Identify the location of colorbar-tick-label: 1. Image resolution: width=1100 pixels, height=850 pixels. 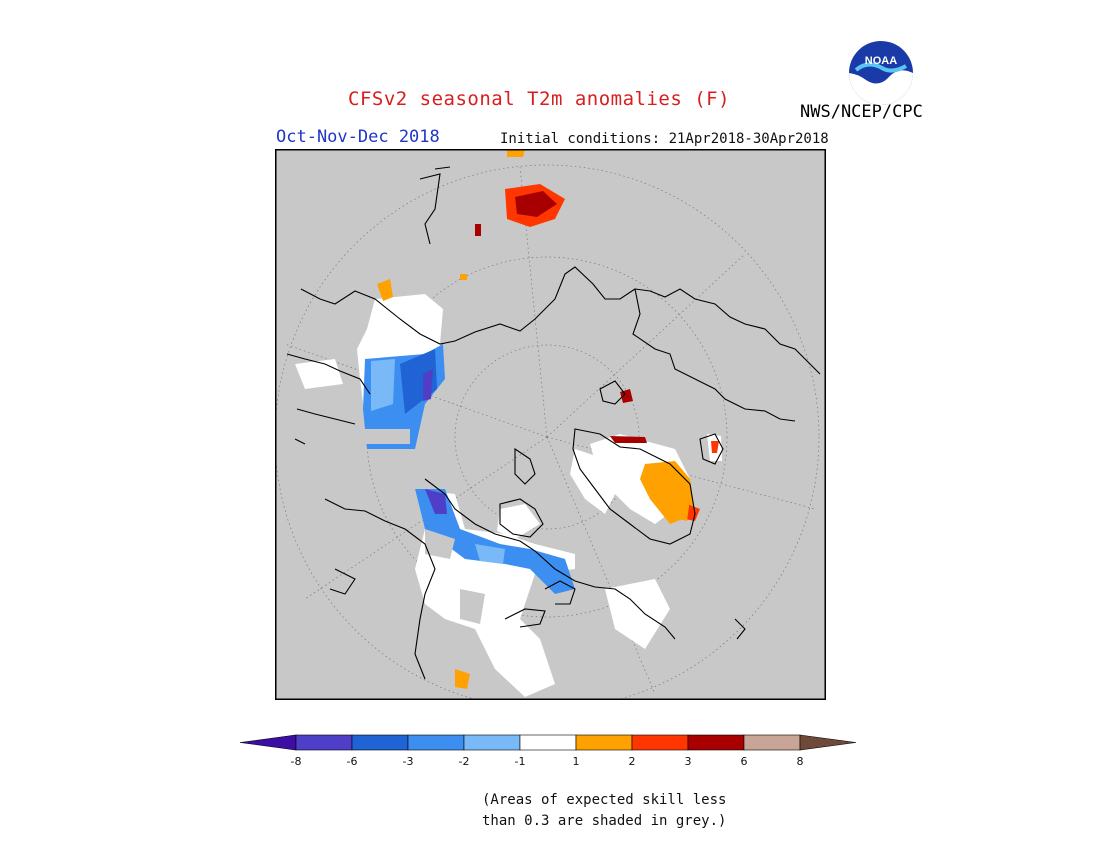
(576, 761).